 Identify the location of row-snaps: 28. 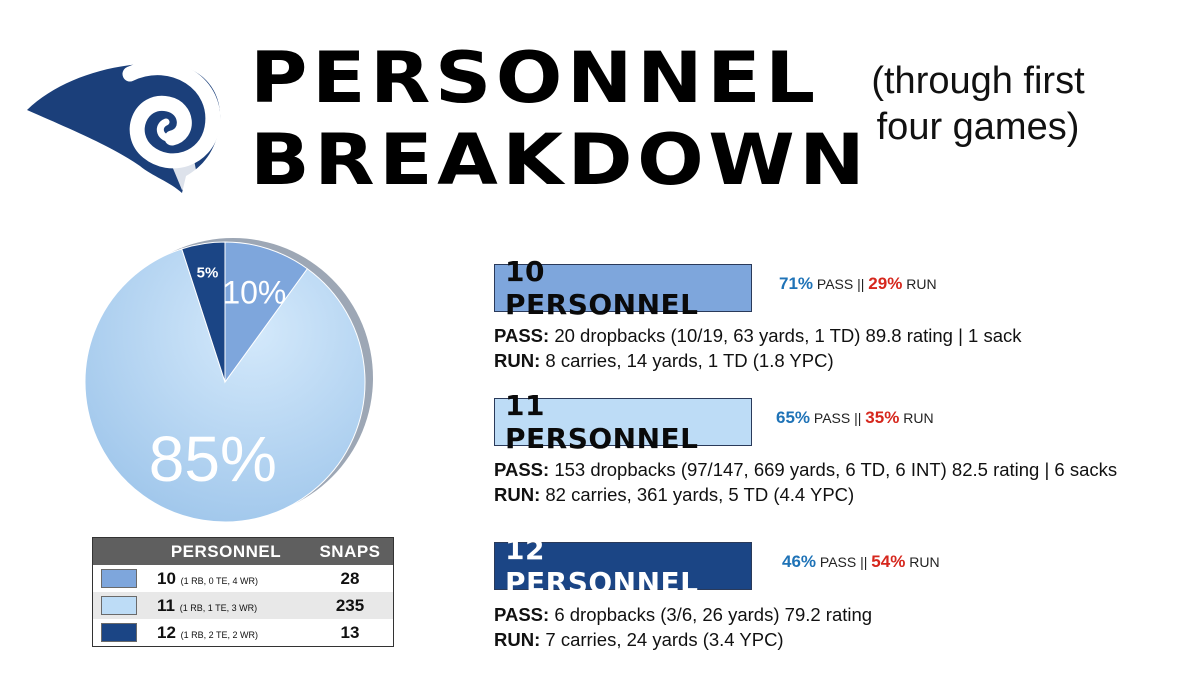
(350, 578).